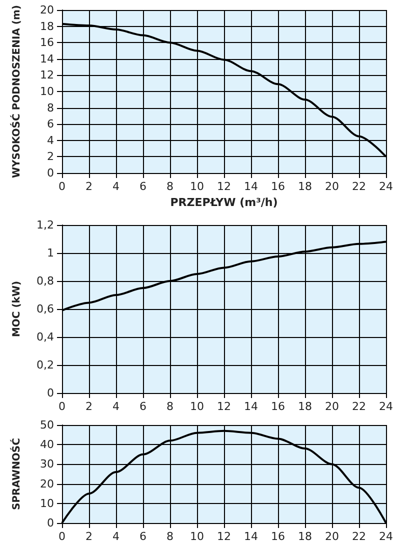 This screenshot has width=408, height=553. Describe the element at coordinates (17, 309) in the screenshot. I see `y-axis-title: MOC (kW)` at that location.